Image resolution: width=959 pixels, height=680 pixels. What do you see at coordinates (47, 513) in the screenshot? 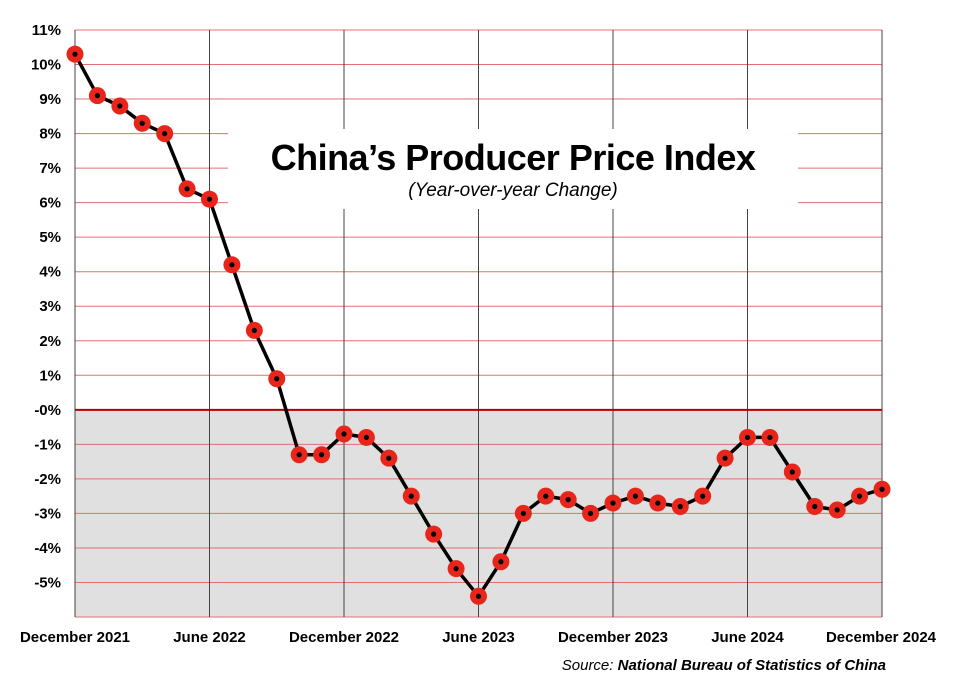
I see `y-tick-label: -3%` at bounding box center [47, 513].